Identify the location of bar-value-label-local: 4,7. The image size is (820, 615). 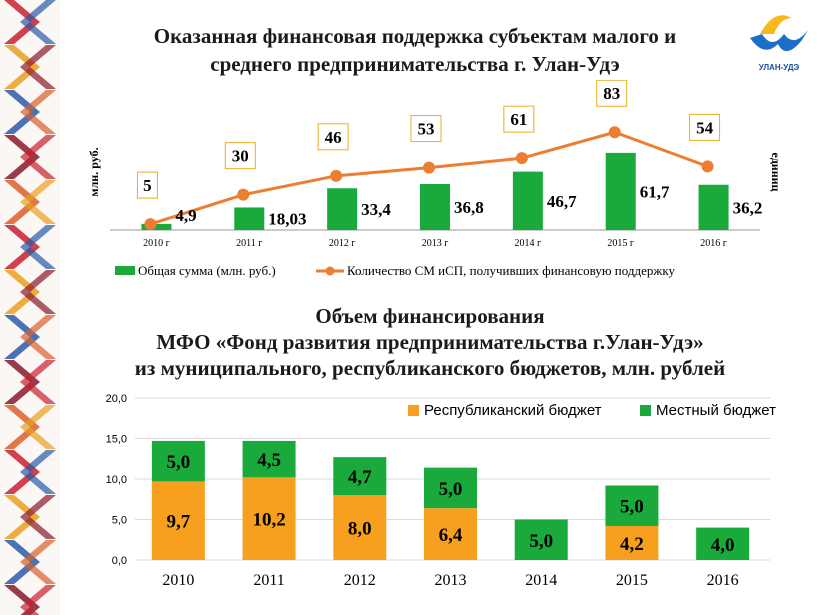
(360, 477).